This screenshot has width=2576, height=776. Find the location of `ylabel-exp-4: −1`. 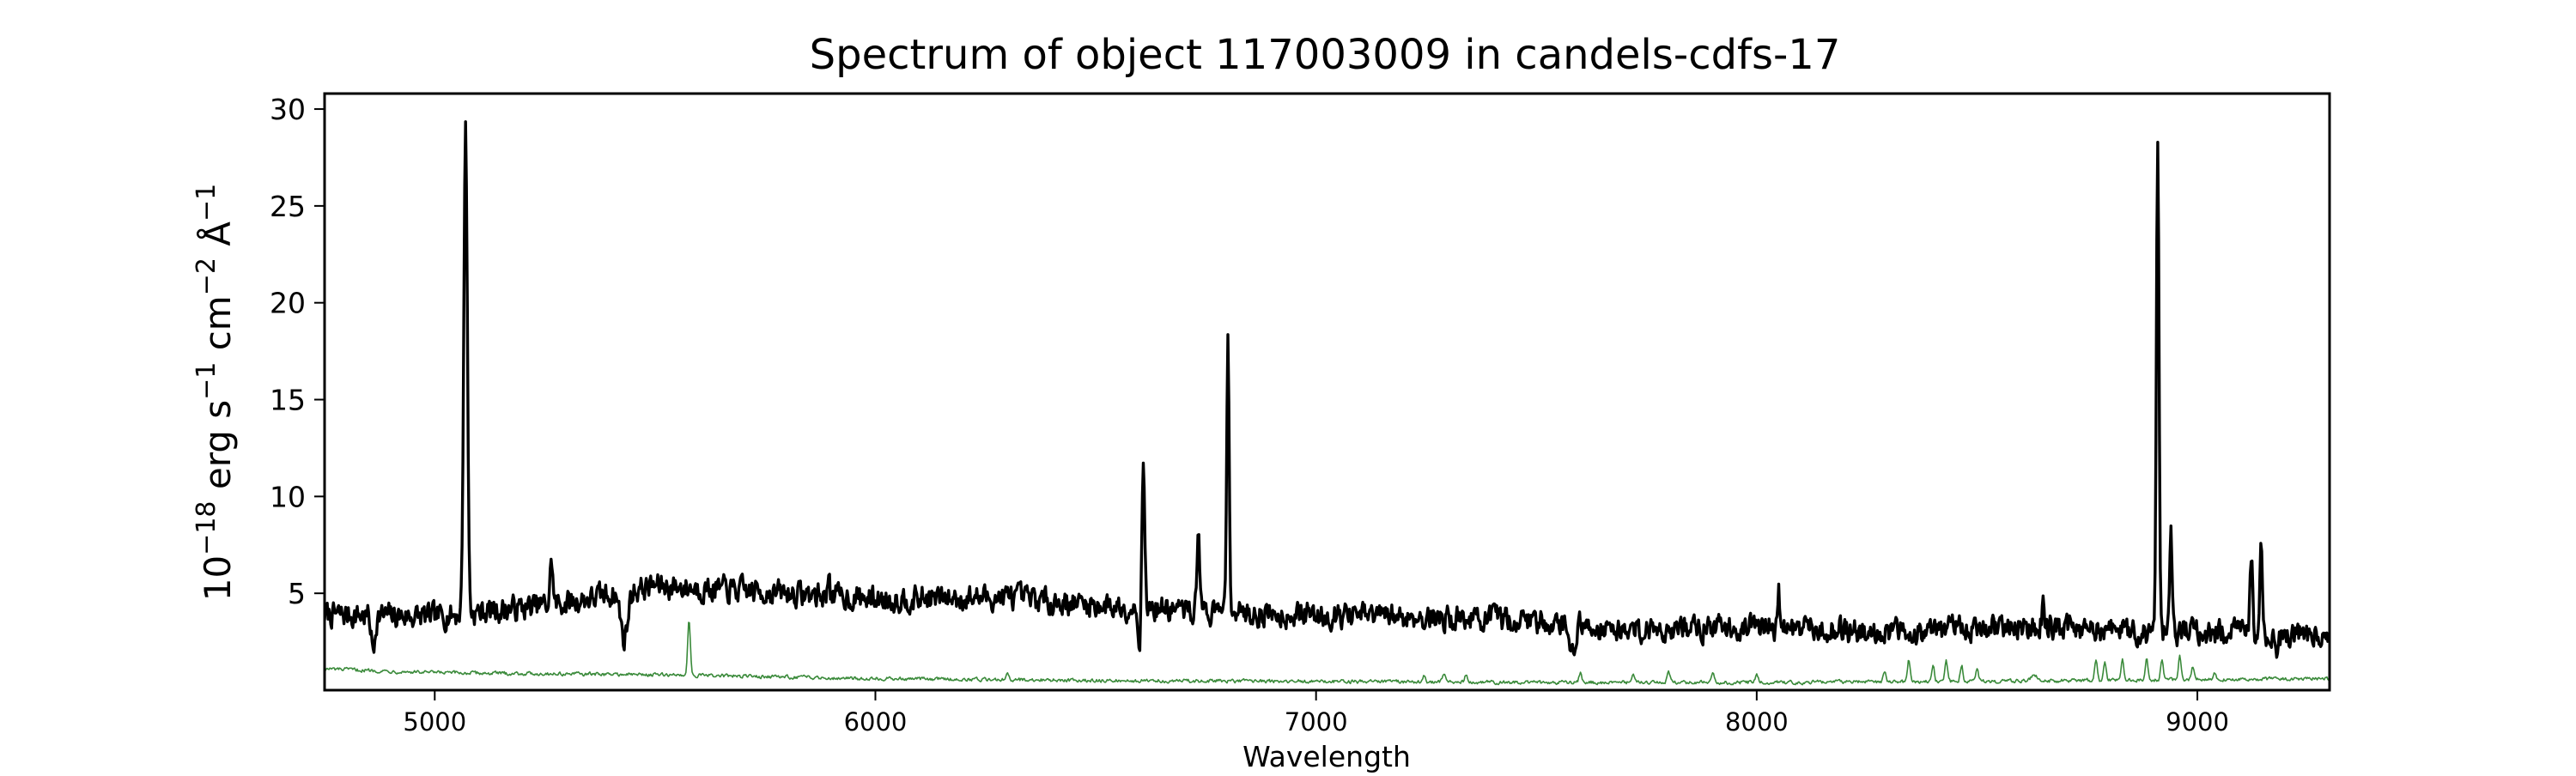

ylabel-exp-4: −1 is located at coordinates (207, 203).